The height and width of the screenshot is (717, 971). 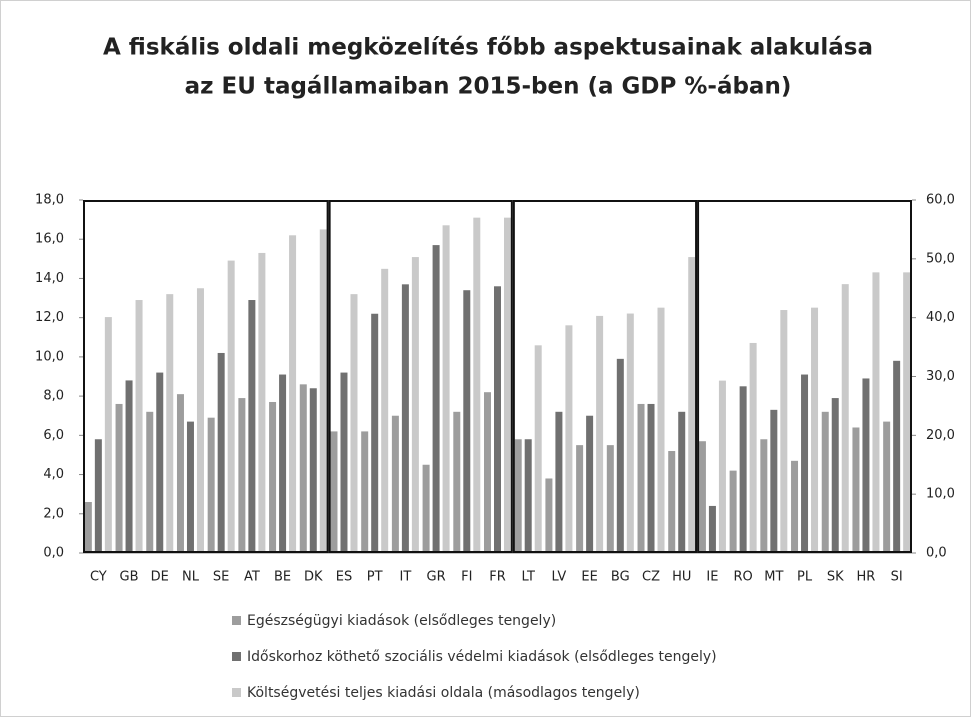 What do you see at coordinates (940, 376) in the screenshot?
I see `y2-tick-label: 30,0` at bounding box center [940, 376].